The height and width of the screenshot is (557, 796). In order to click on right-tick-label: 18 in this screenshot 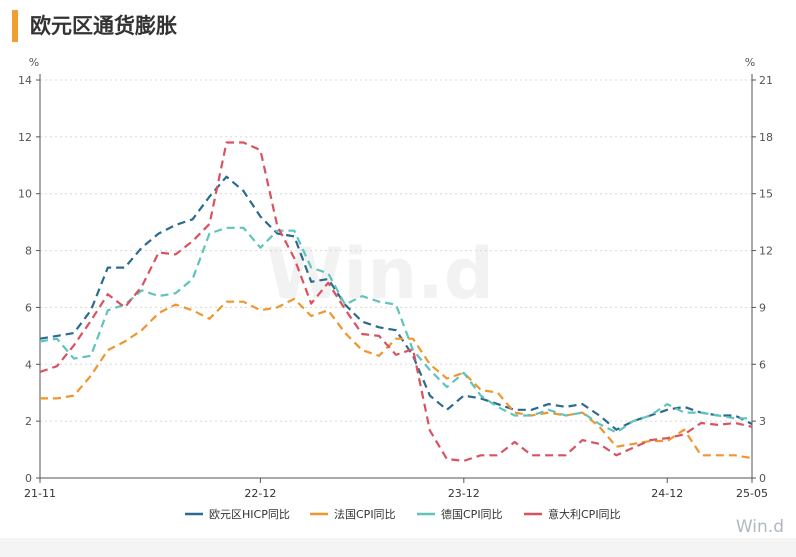, I will do `click(766, 137)`.